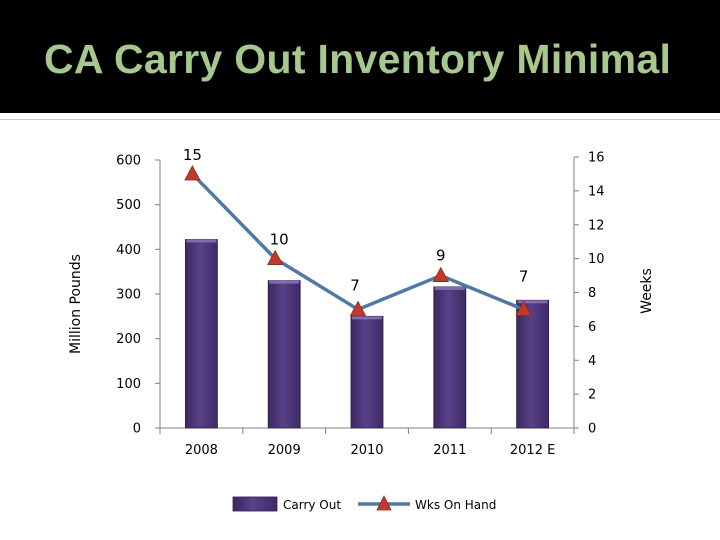  I want to click on right-tick-label: 4, so click(592, 361).